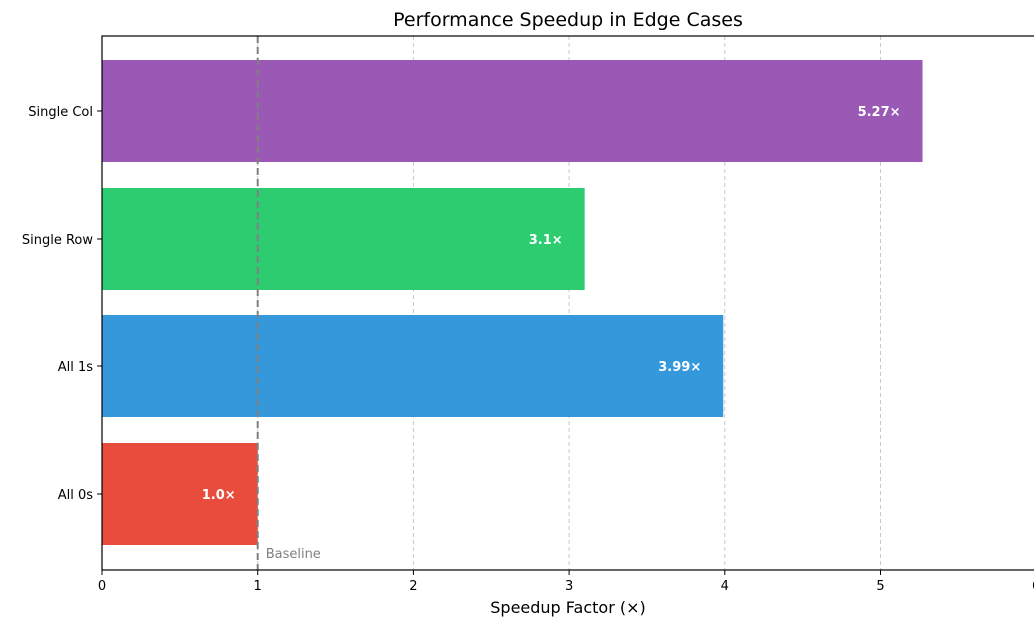  Describe the element at coordinates (258, 586) in the screenshot. I see `x-tick-label: 1` at that location.